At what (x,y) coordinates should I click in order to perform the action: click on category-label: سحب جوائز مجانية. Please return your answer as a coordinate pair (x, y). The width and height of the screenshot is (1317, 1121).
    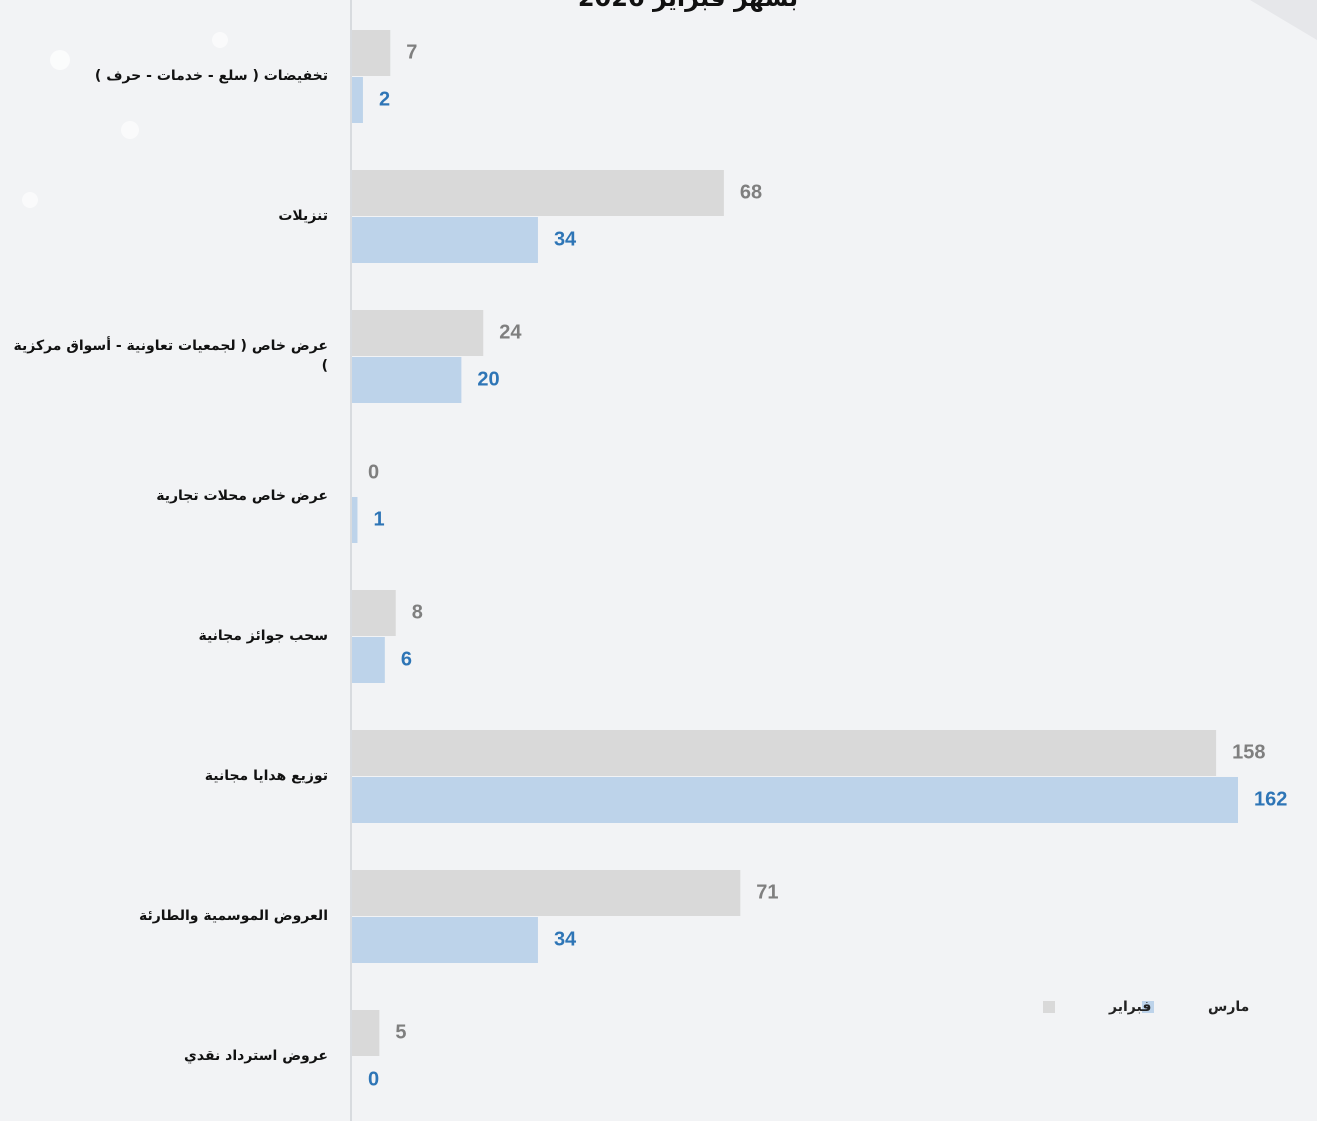
    Looking at the image, I should click on (263, 636).